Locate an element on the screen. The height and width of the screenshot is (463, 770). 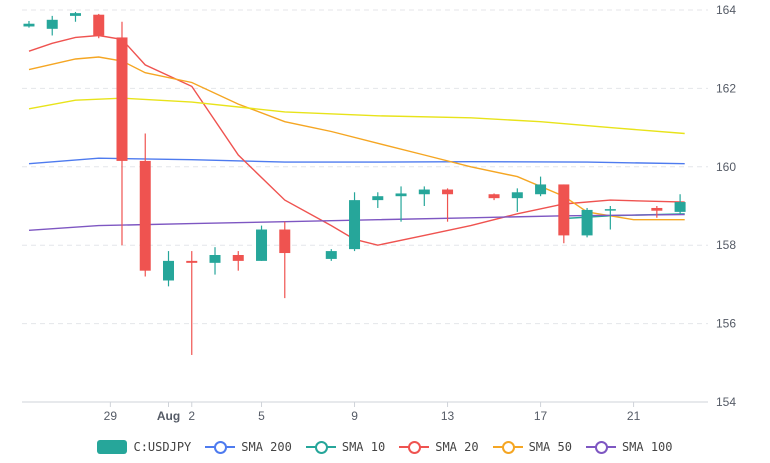
legend-item: SMA 20 is located at coordinates (439, 447).